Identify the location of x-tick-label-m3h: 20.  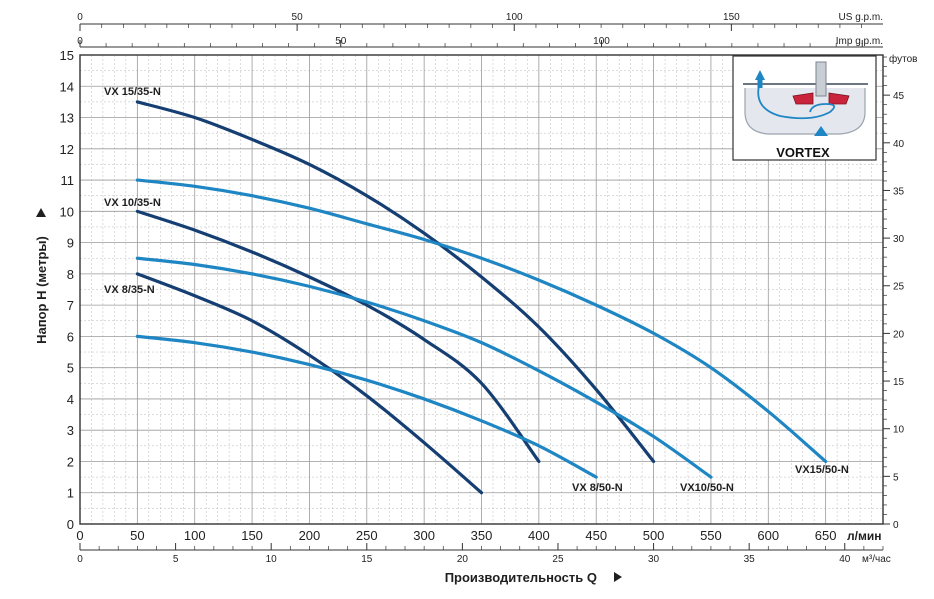
(463, 559).